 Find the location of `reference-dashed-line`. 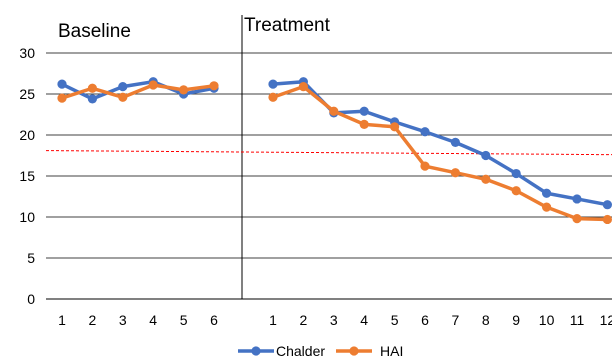

reference-dashed-line is located at coordinates (328, 153).